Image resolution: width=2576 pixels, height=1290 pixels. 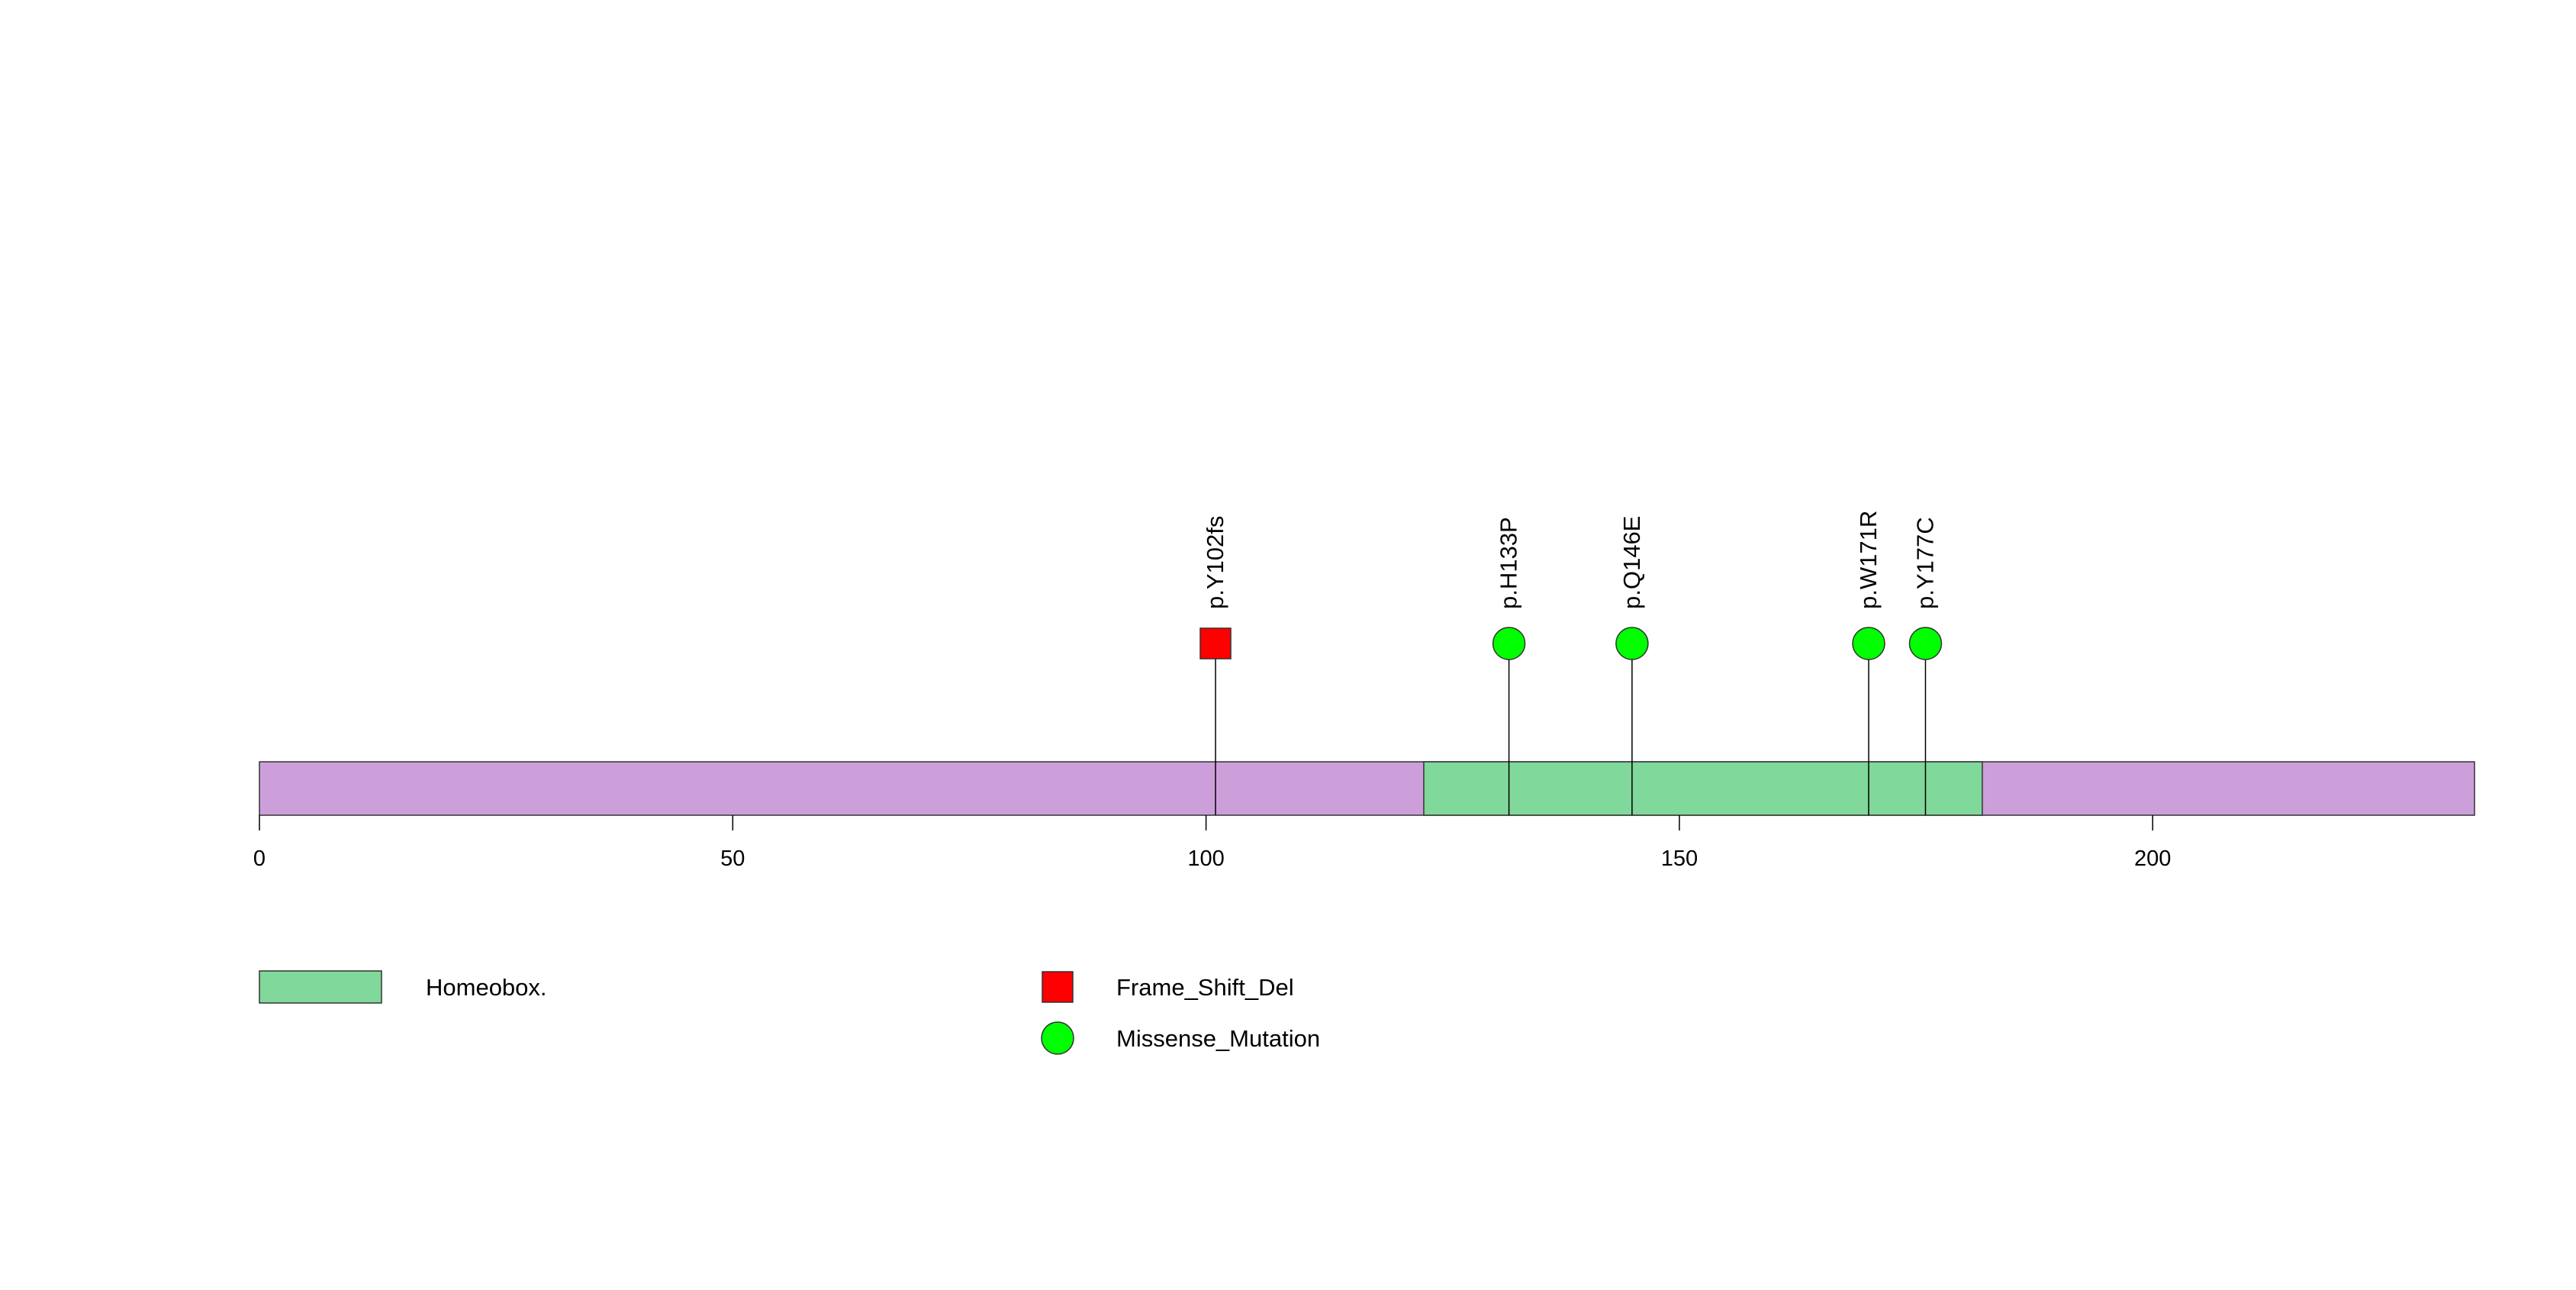 What do you see at coordinates (320, 987) in the screenshot?
I see `legend-domain-swatch` at bounding box center [320, 987].